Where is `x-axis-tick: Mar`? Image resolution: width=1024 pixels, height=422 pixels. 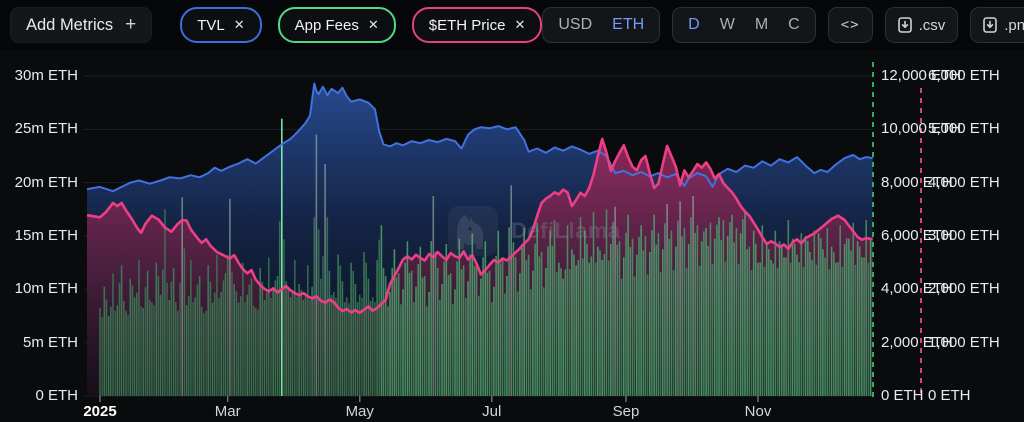 x-axis-tick: Mar is located at coordinates (227, 411).